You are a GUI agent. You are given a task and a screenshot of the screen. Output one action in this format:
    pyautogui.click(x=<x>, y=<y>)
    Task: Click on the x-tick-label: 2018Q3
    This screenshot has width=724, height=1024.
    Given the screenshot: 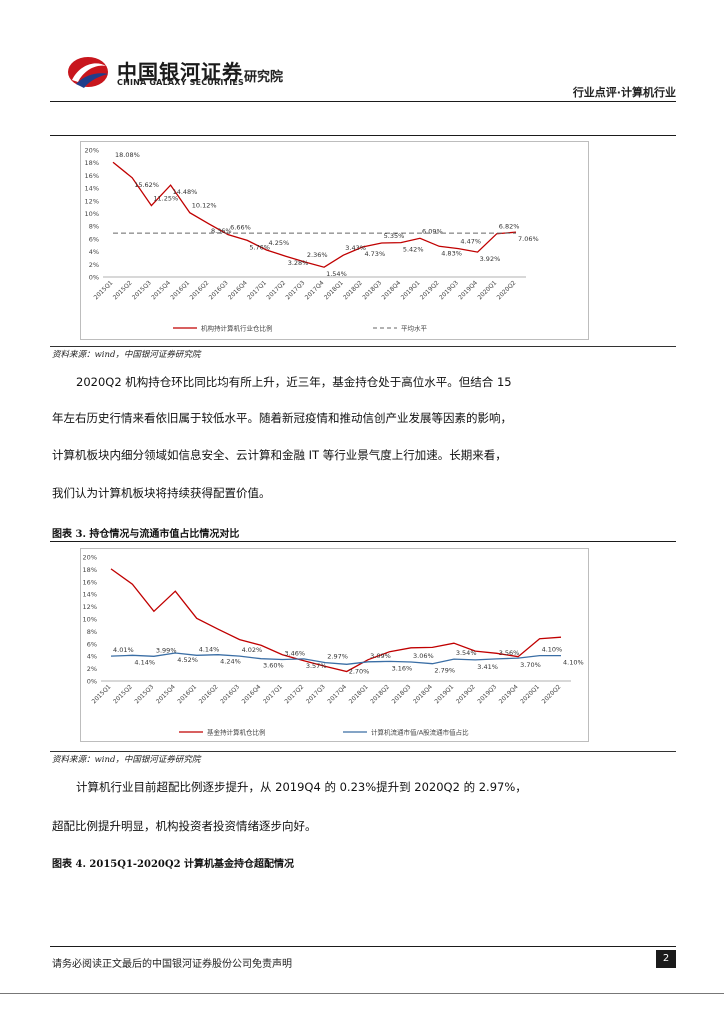 What is the action you would take?
    pyautogui.click(x=402, y=694)
    